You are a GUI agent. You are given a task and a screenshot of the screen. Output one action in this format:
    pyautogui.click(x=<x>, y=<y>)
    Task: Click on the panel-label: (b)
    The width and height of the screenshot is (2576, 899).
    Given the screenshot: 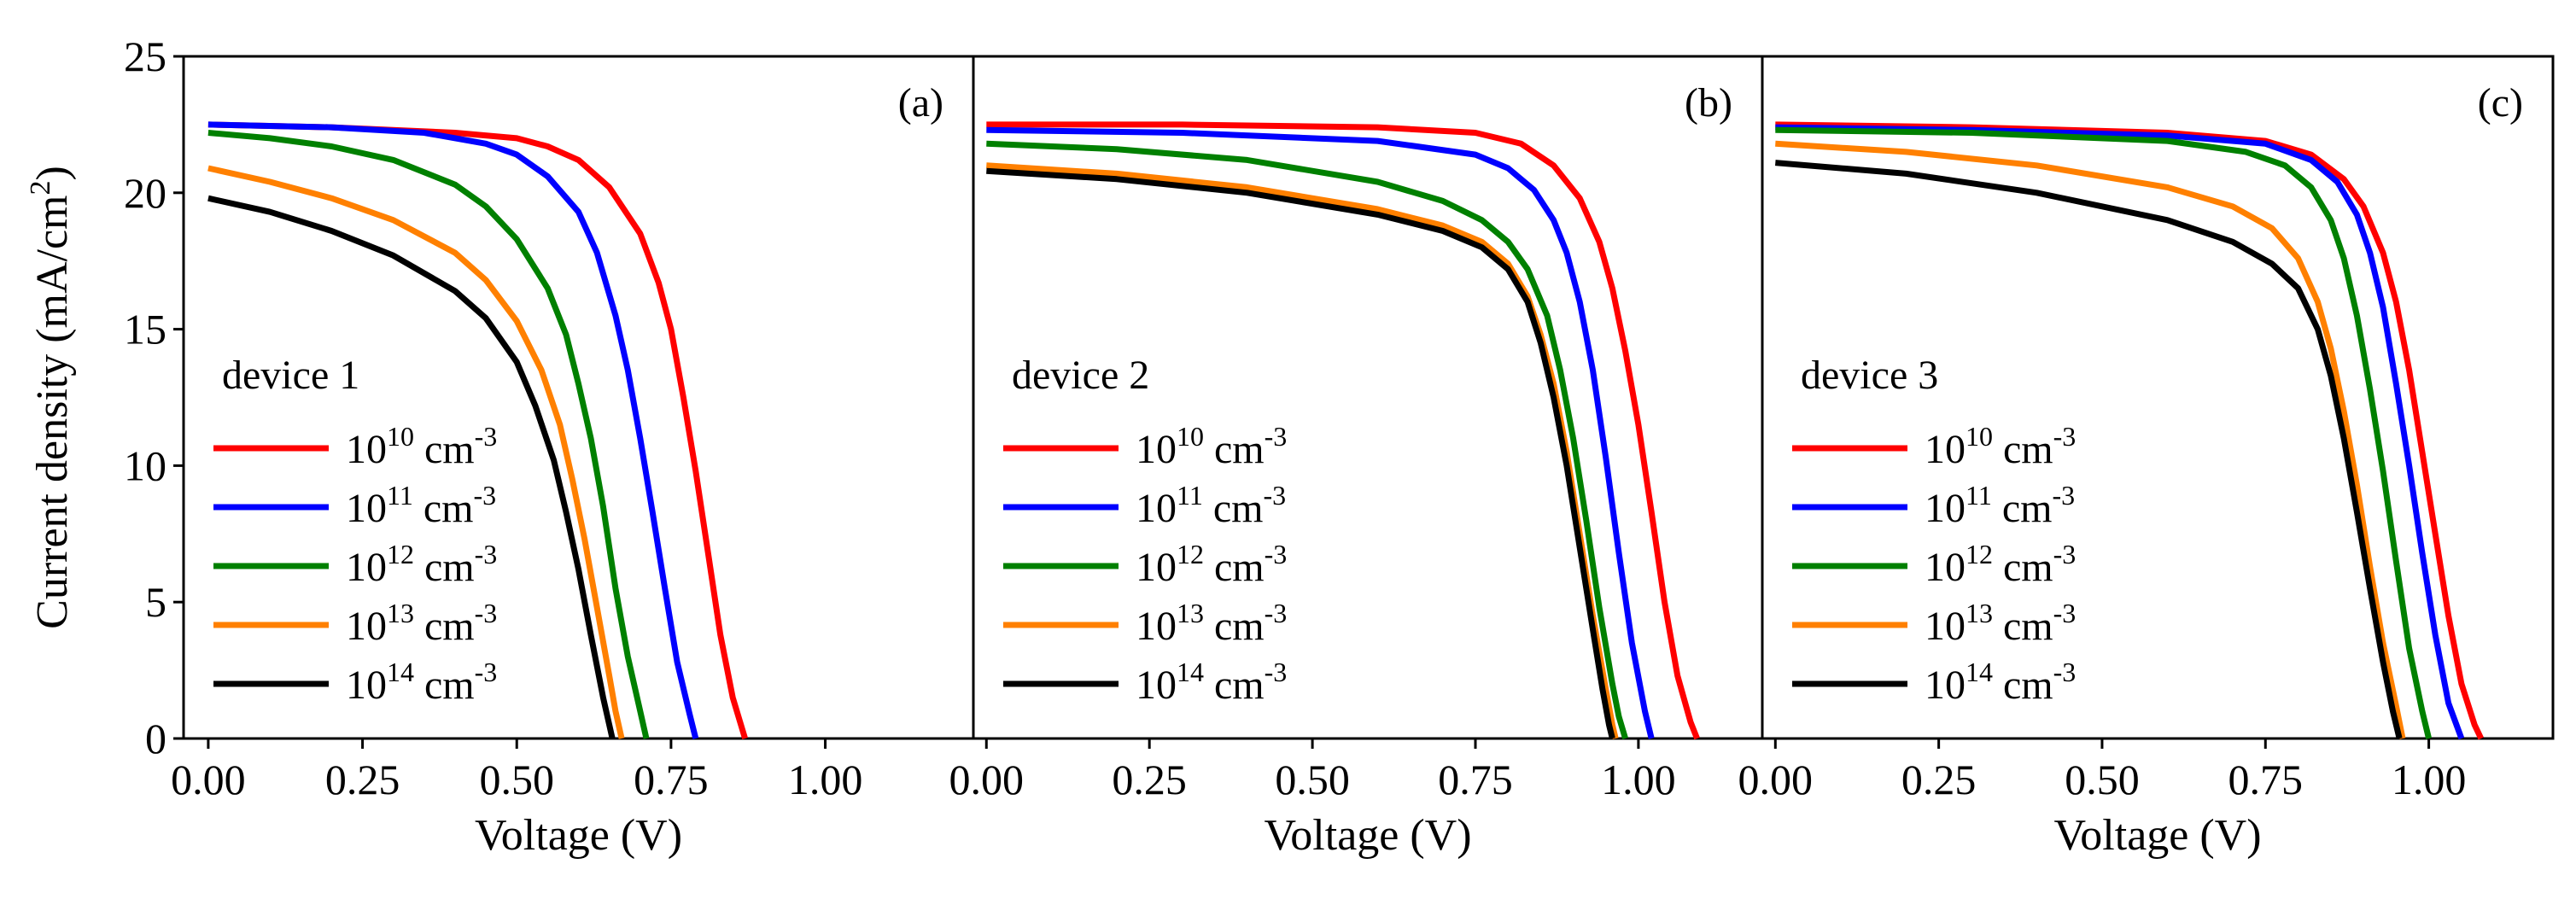 What is the action you would take?
    pyautogui.click(x=1708, y=103)
    